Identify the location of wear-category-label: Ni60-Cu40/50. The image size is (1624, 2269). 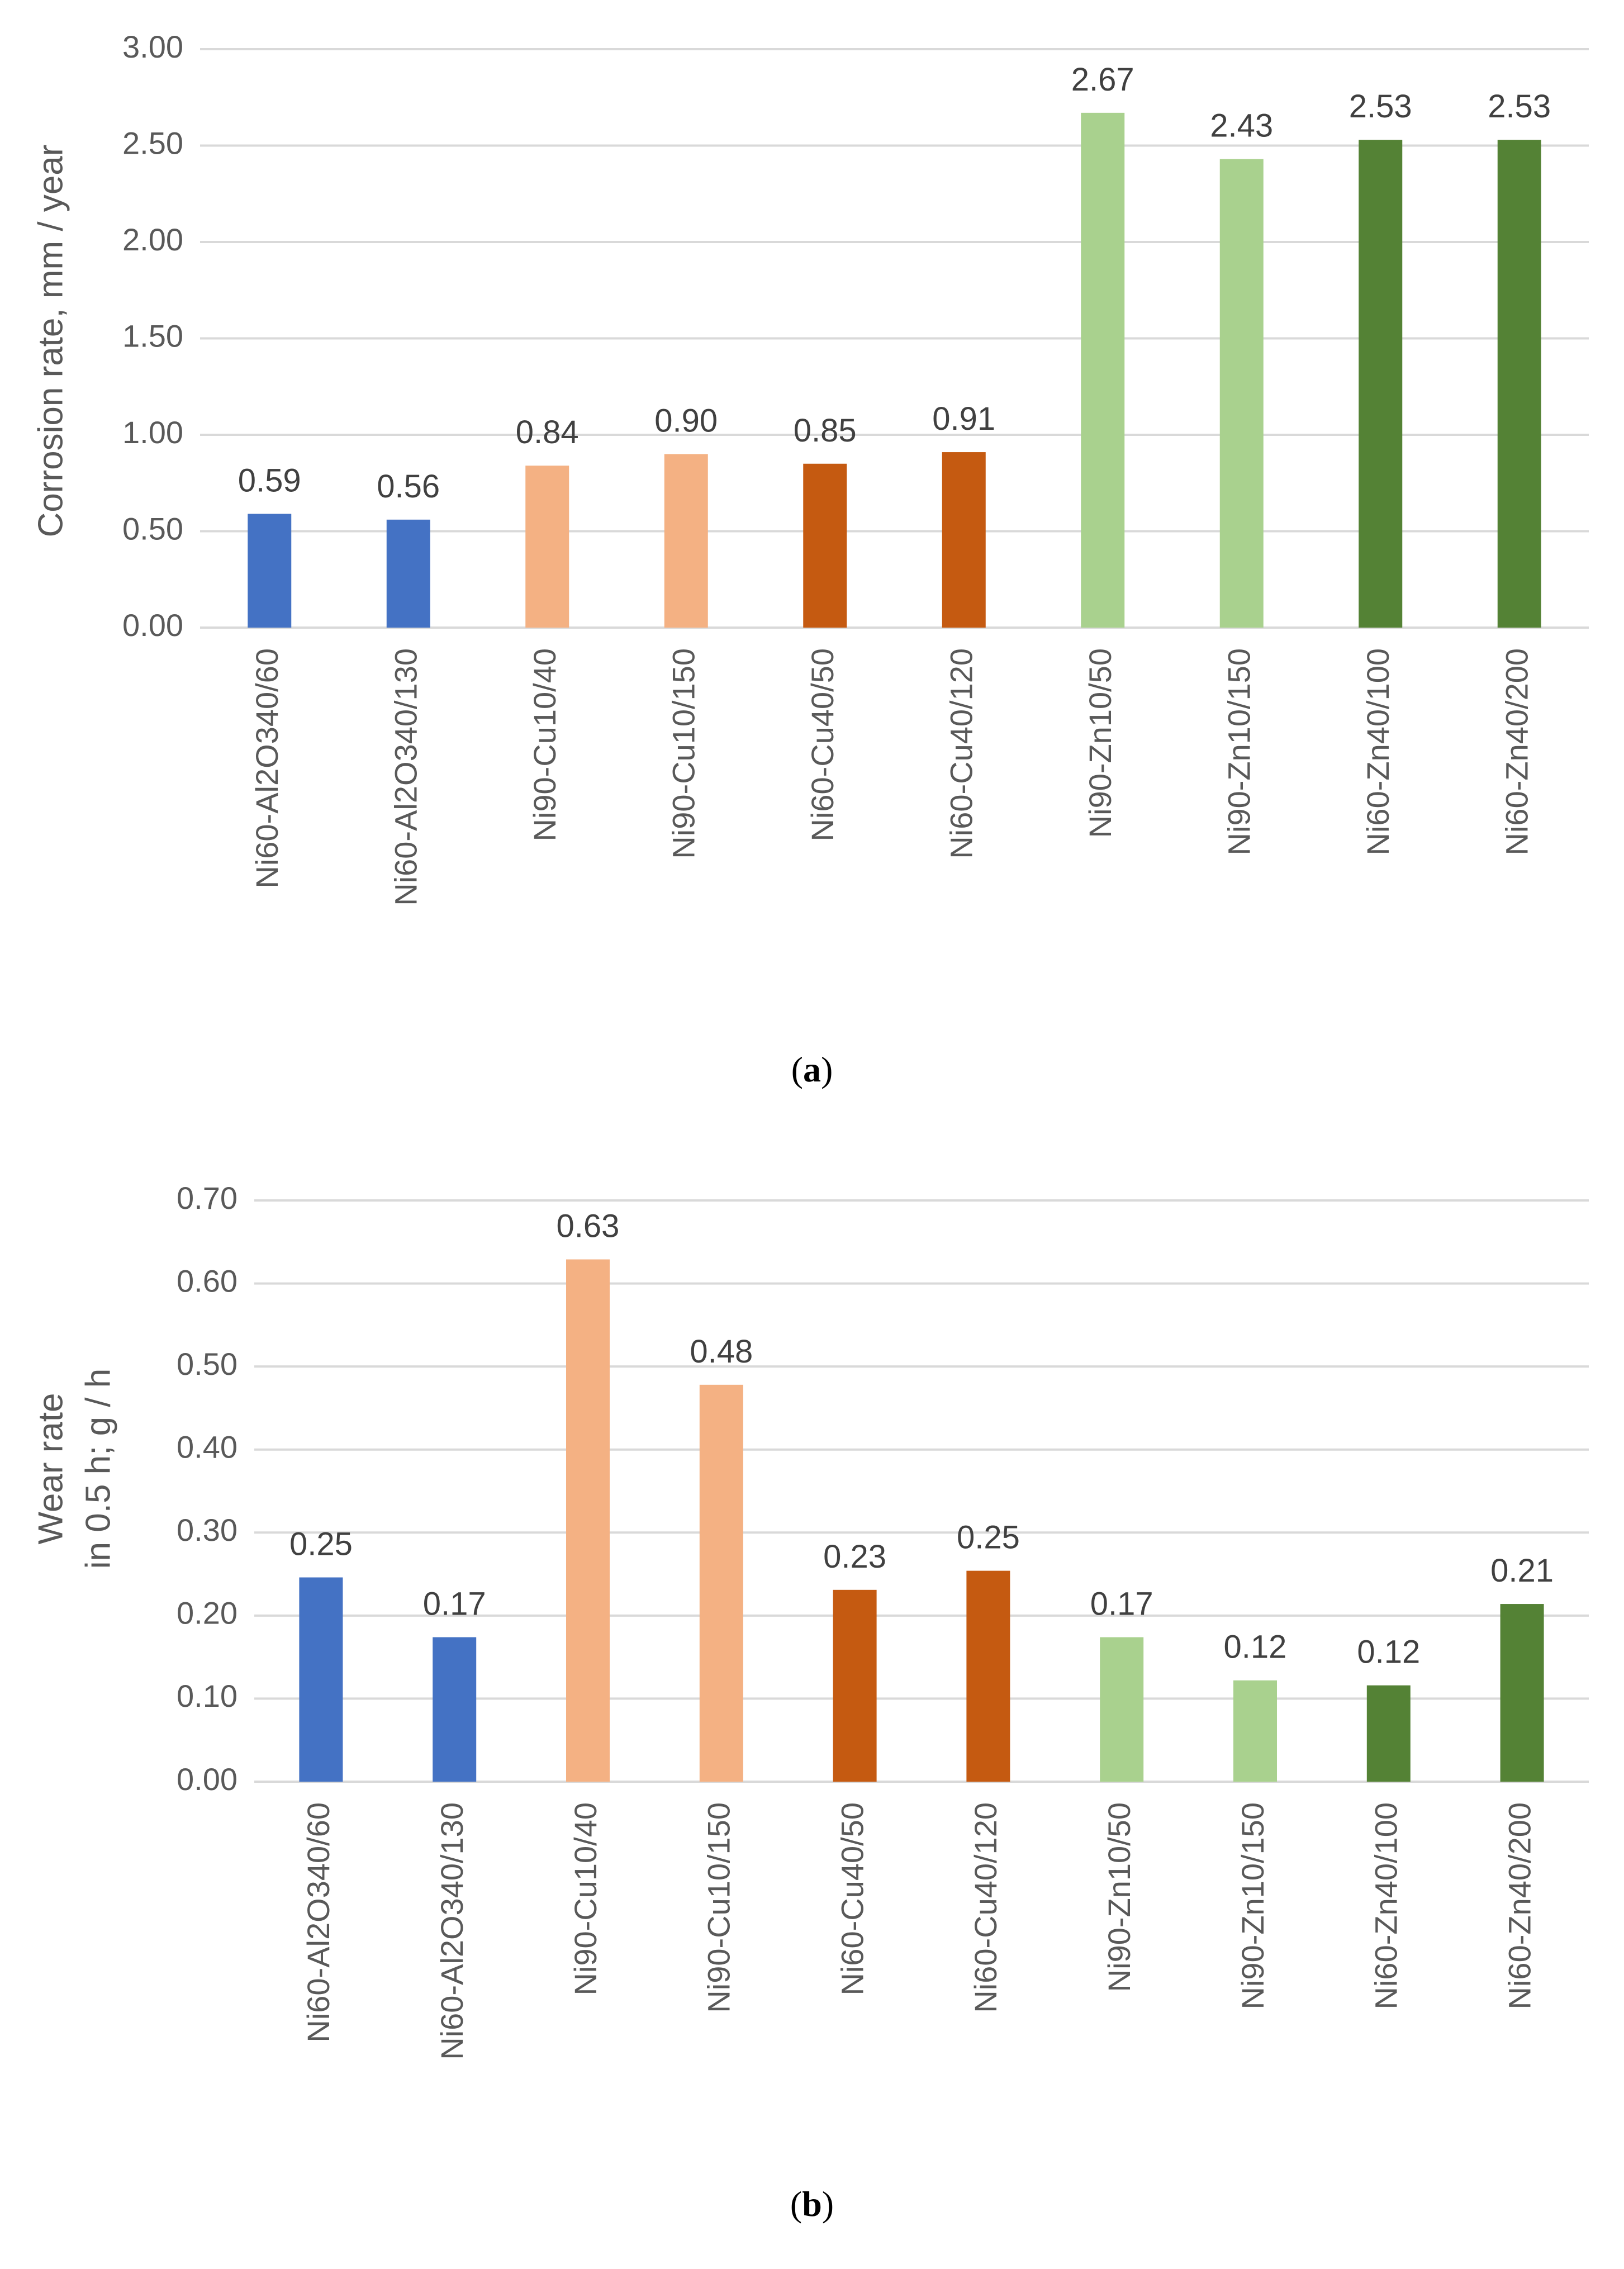
(852, 1899).